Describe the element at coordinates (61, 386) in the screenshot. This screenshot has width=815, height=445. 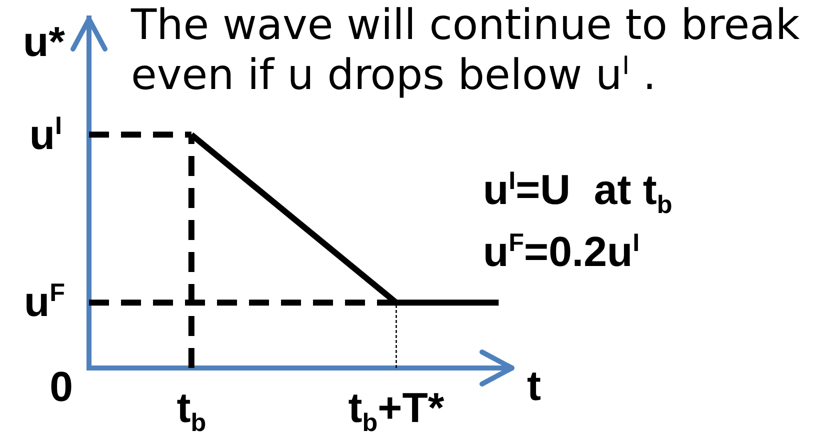
I see `text: 0` at that location.